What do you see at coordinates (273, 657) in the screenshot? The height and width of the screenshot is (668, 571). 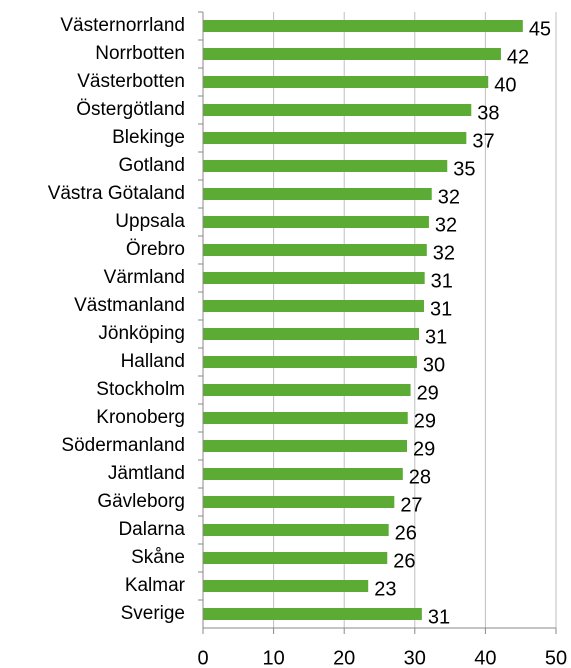 I see `x-tick-label: 10` at bounding box center [273, 657].